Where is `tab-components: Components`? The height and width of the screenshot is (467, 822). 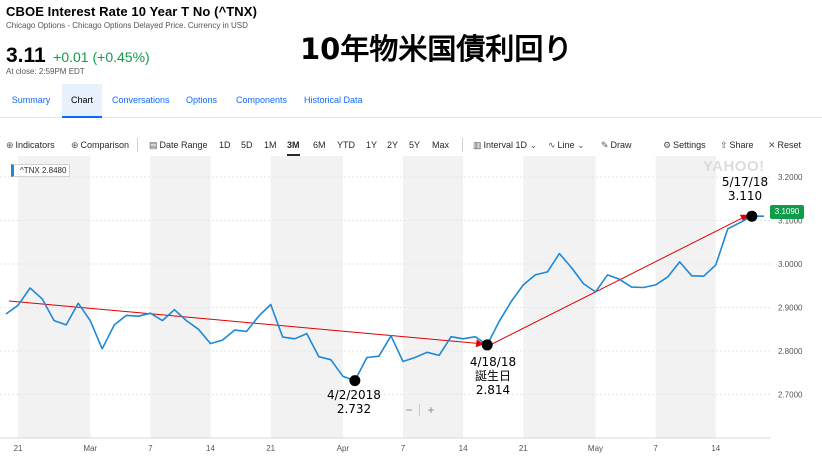
tab-components: Components is located at coordinates (262, 100).